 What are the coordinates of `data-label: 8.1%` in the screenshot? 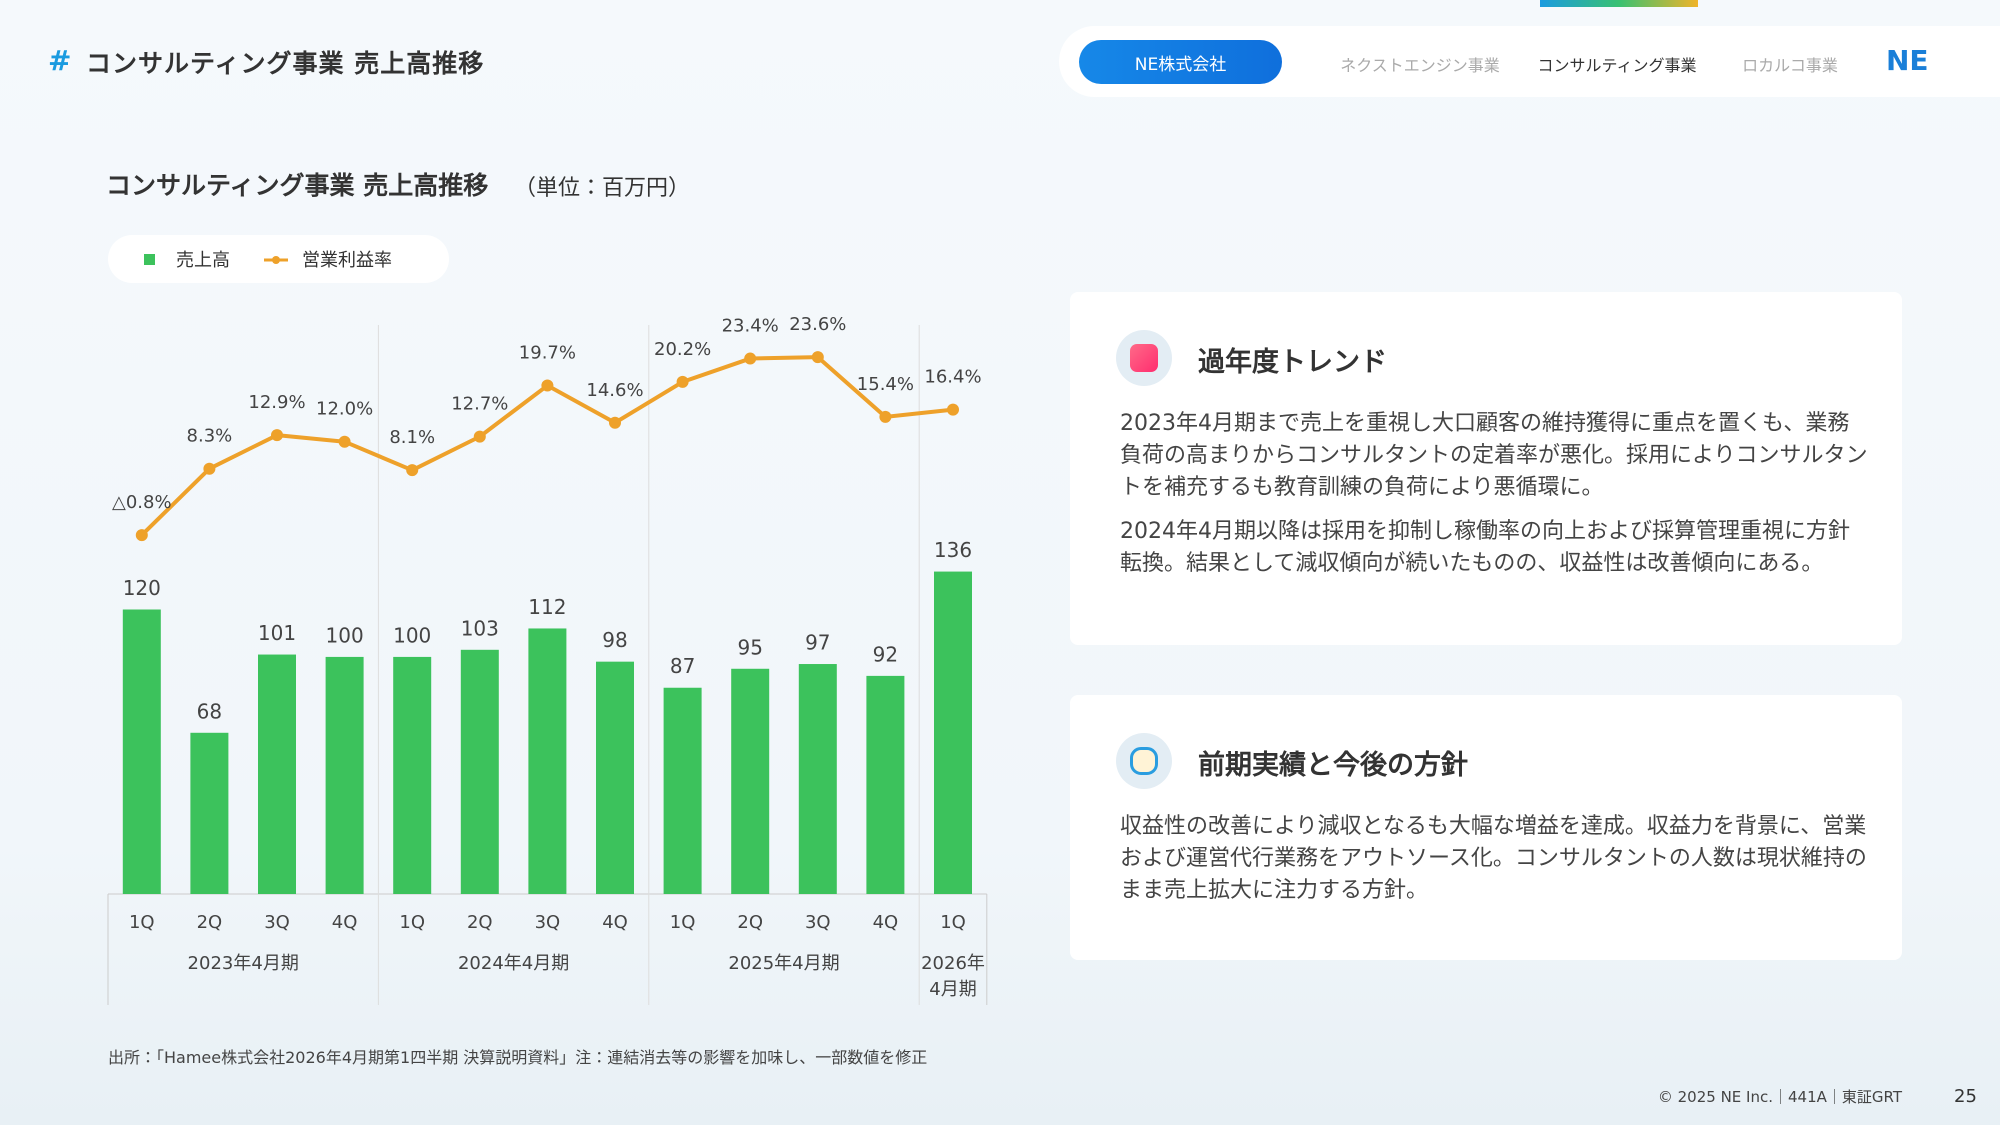 It's located at (412, 437).